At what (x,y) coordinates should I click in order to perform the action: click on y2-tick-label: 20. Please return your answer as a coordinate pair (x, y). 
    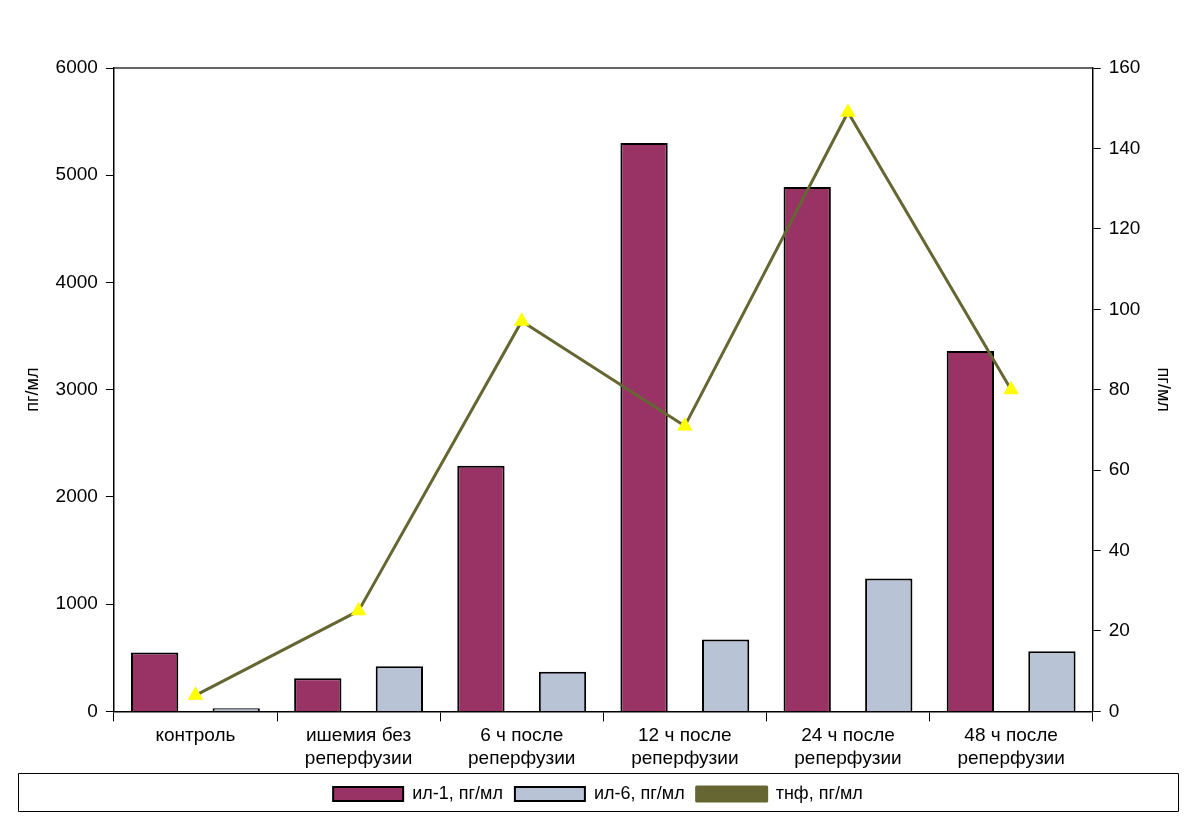
    Looking at the image, I should click on (1119, 630).